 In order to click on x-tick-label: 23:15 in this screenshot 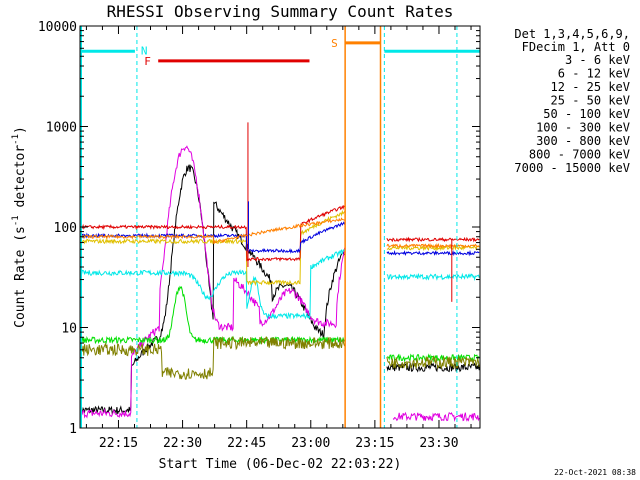, I will do `click(374, 443)`.